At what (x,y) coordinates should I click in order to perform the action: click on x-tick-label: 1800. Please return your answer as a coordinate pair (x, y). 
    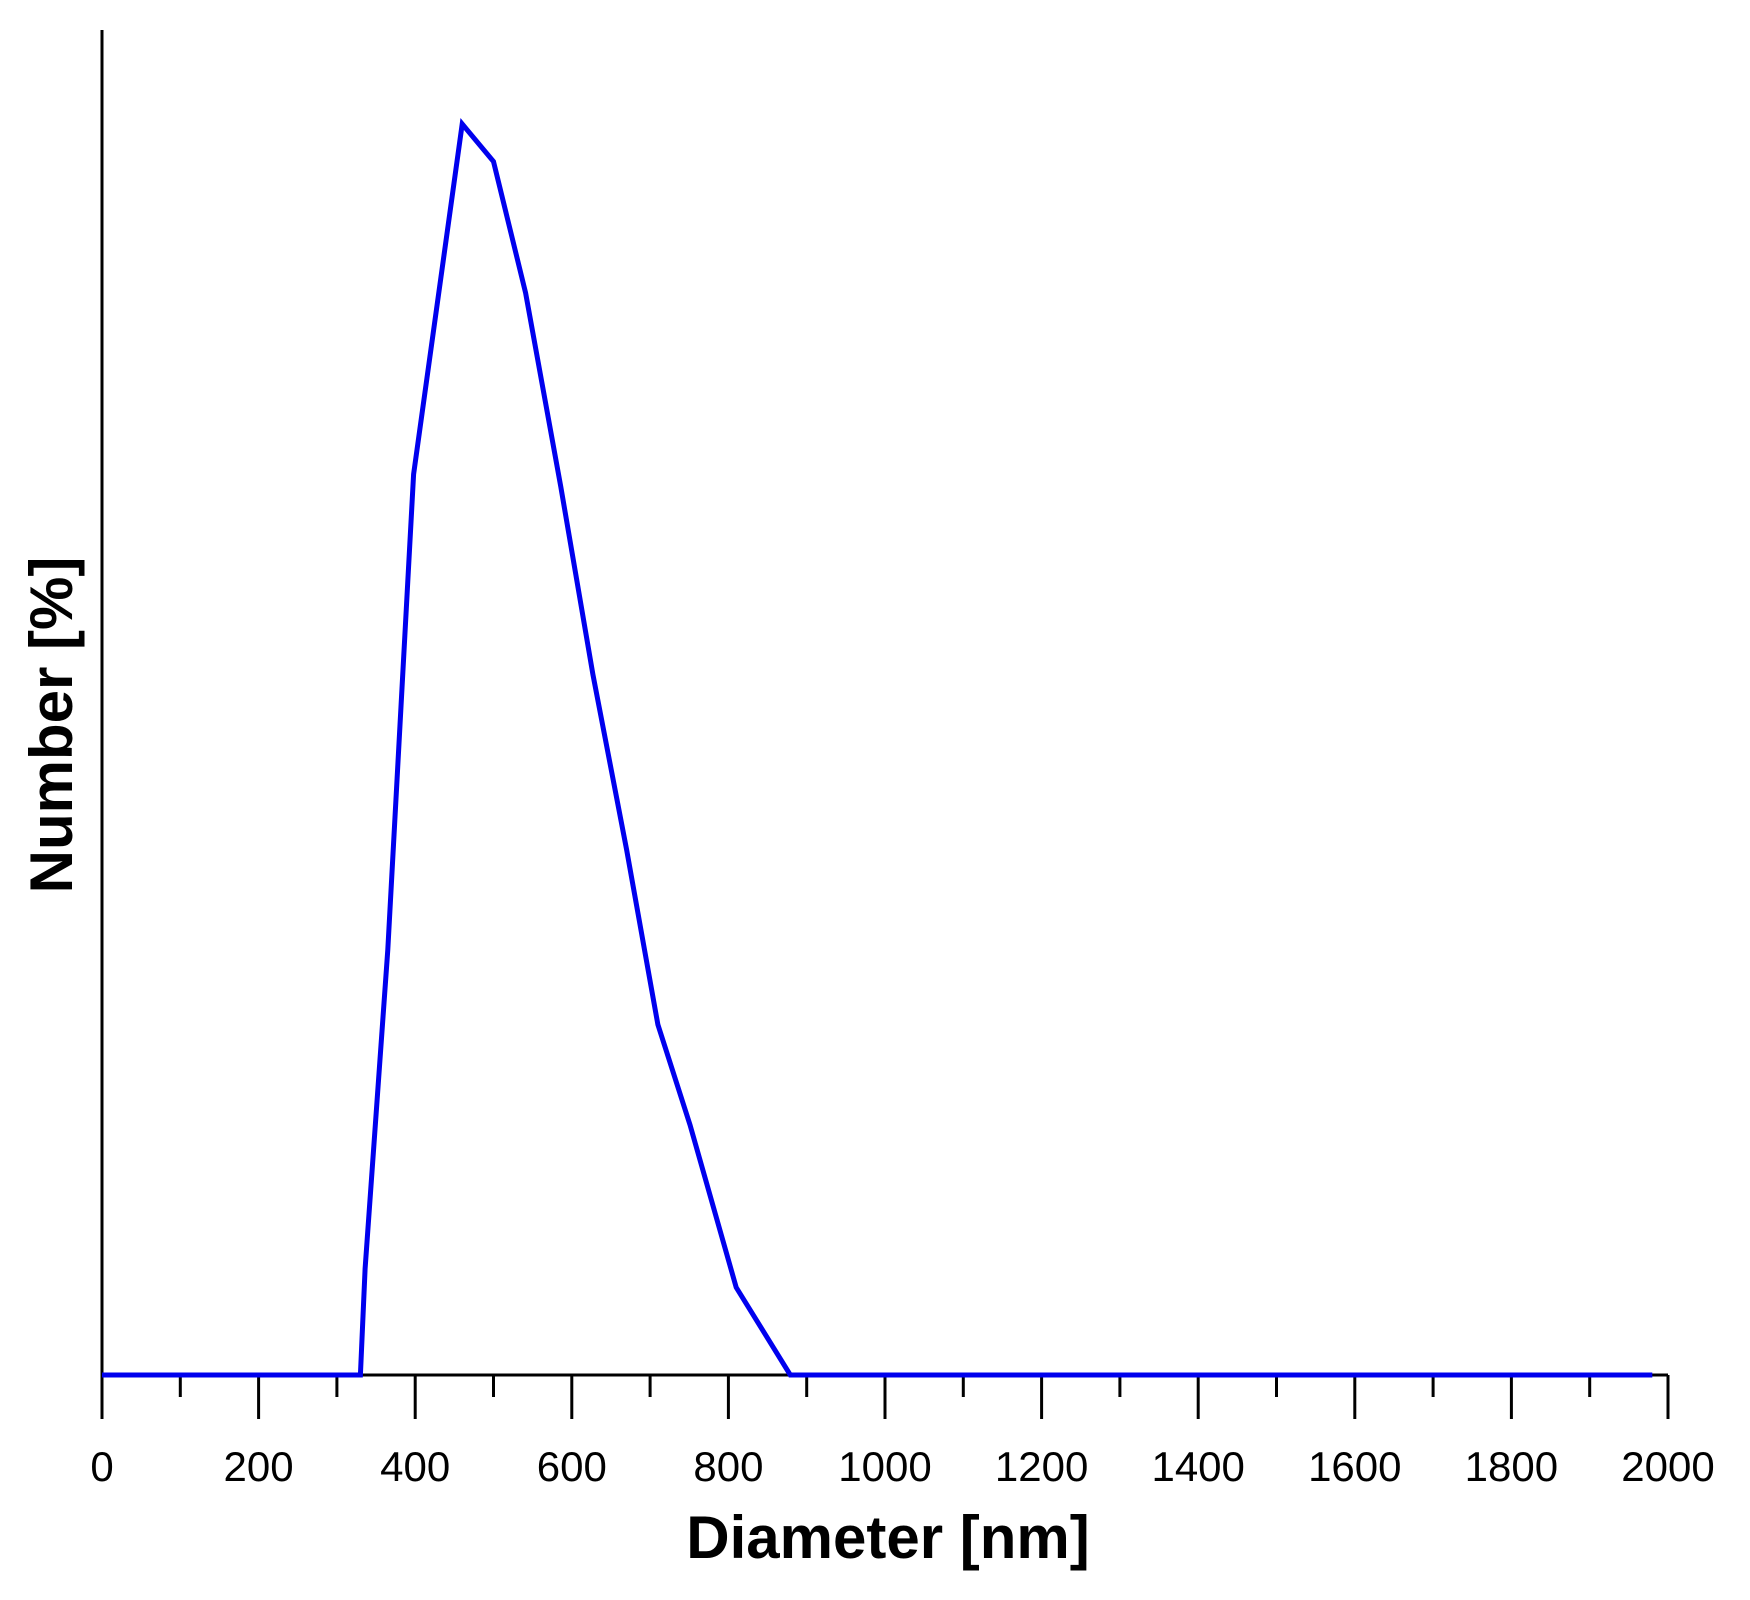
    Looking at the image, I should click on (1511, 1466).